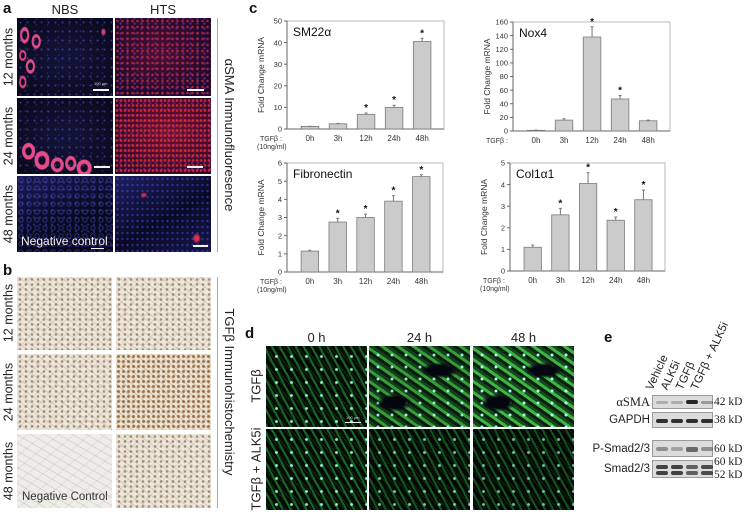  I want to click on row-label-12-months: 12 months, so click(8, 57).